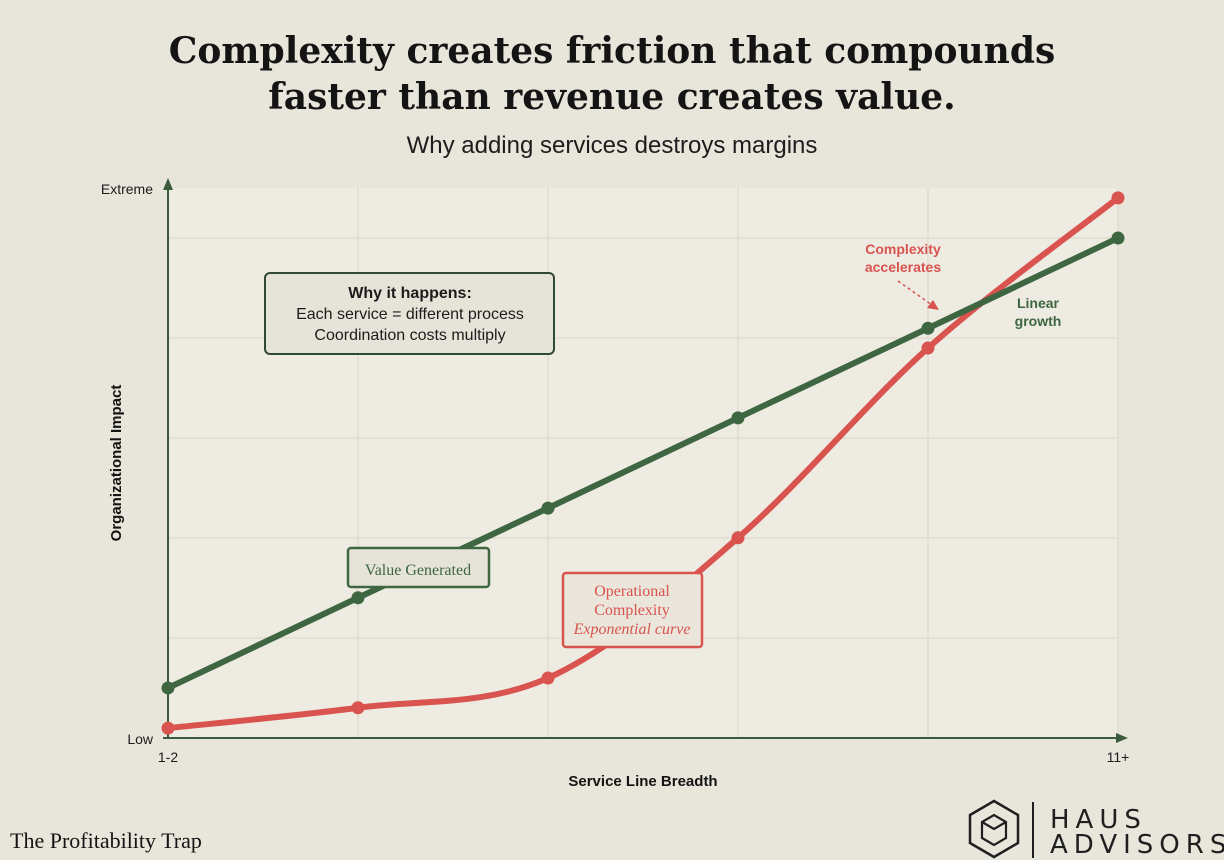 The height and width of the screenshot is (860, 1224). What do you see at coordinates (140, 739) in the screenshot?
I see `y-tick-label-min: Low` at bounding box center [140, 739].